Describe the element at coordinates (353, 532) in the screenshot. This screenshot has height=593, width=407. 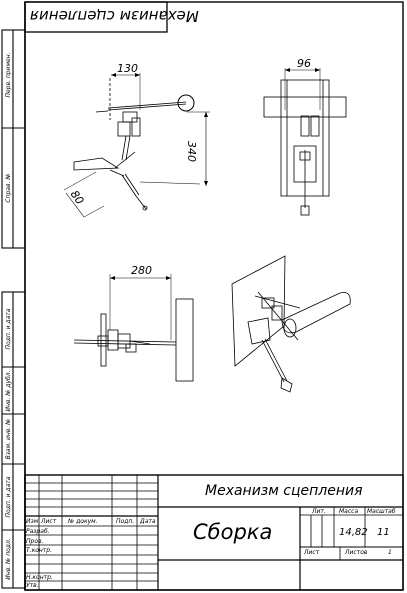
I see `massa-value: 14,82` at that location.